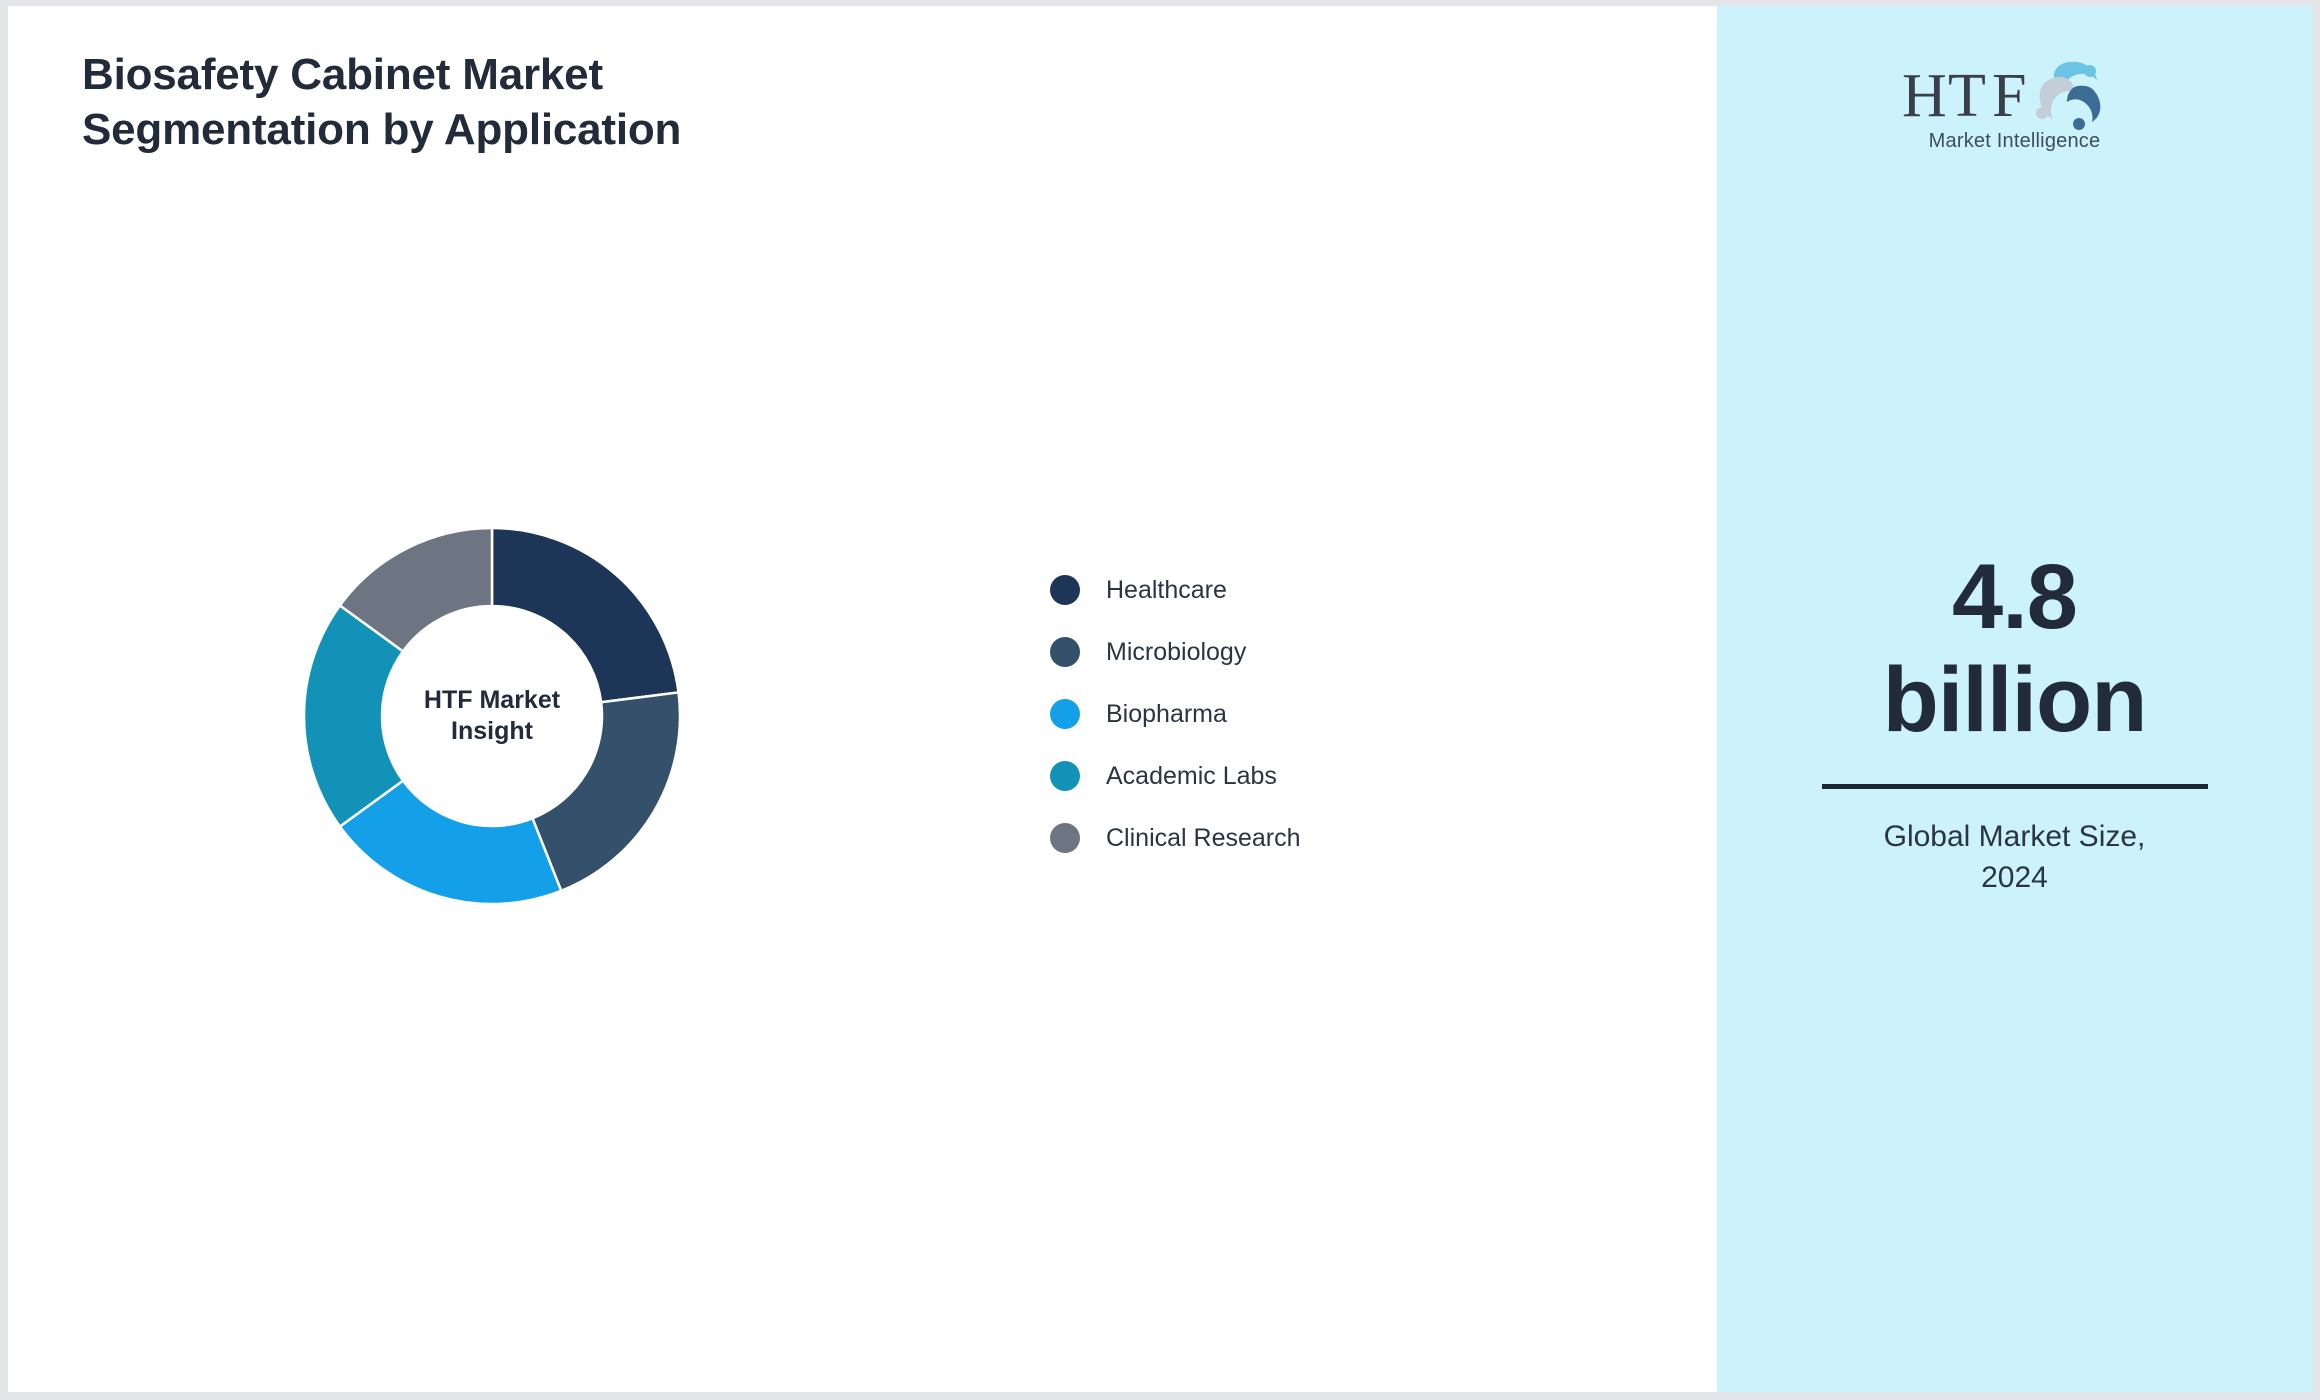 Image resolution: width=2320 pixels, height=1400 pixels. I want to click on stat-value: 4.8 billion, so click(2015, 649).